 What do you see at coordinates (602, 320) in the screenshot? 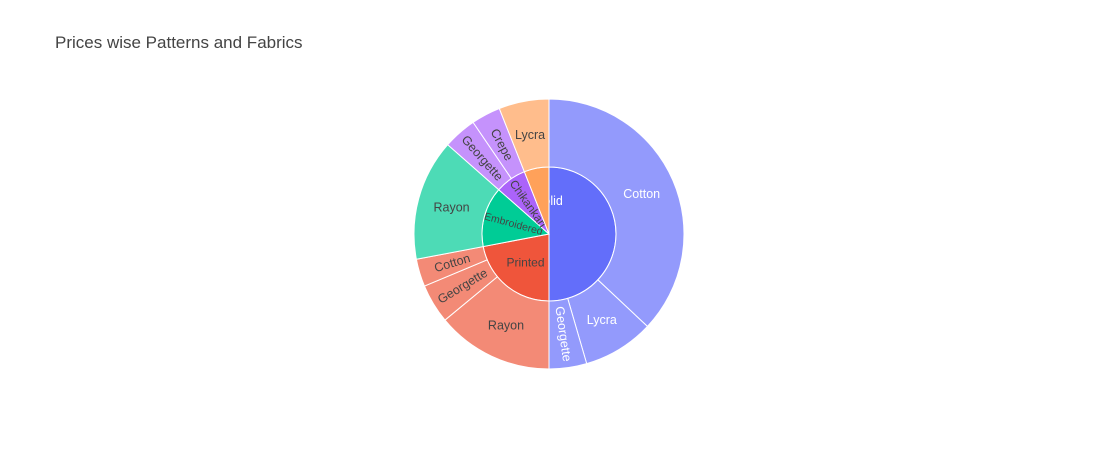
I see `sunburst-label-solid-lycra: Lycra` at bounding box center [602, 320].